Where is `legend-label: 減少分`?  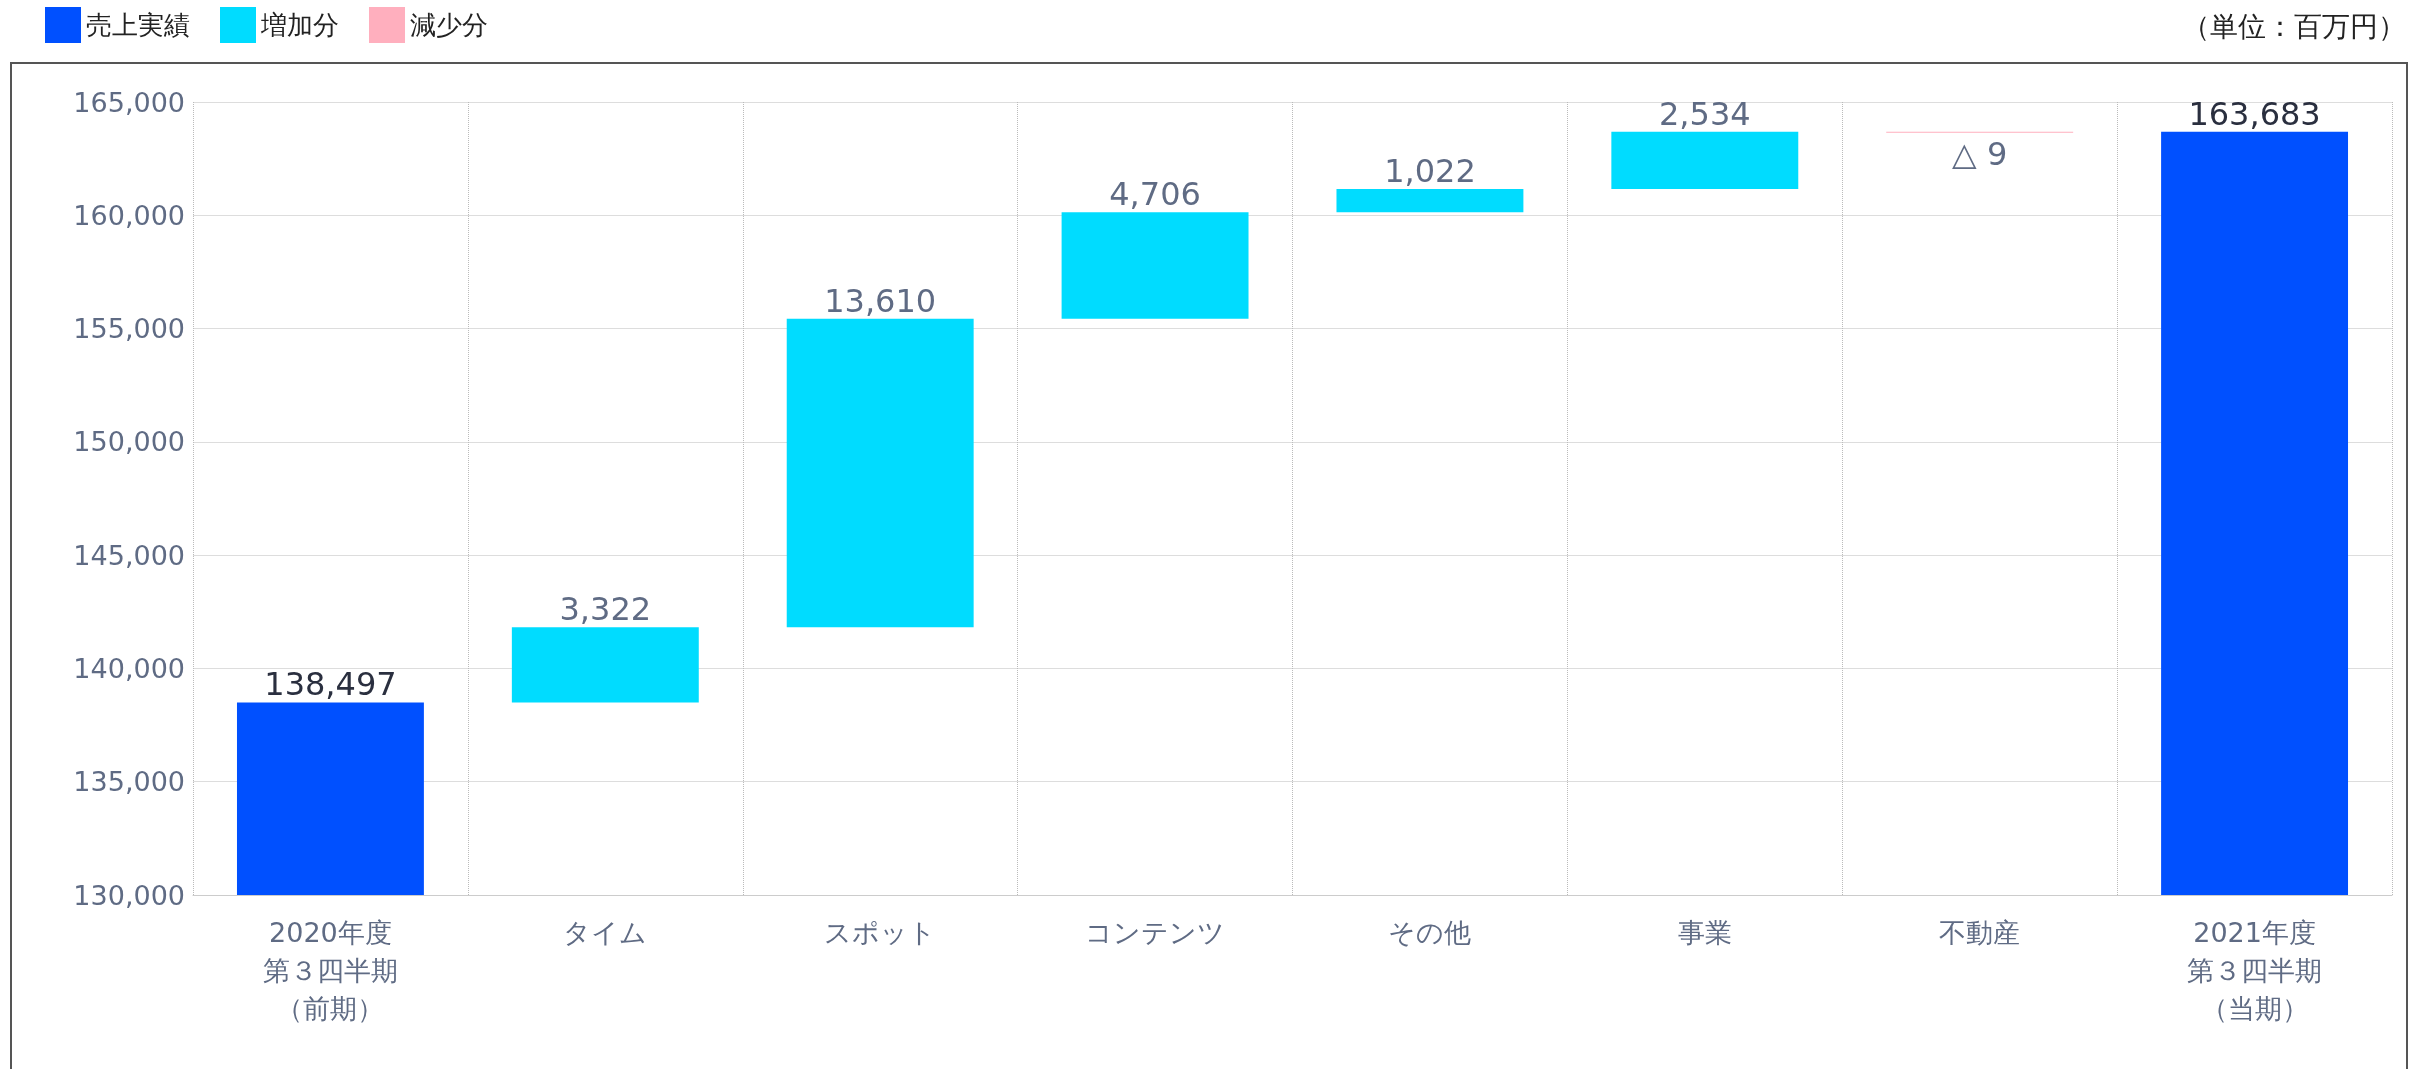 legend-label: 減少分 is located at coordinates (449, 25).